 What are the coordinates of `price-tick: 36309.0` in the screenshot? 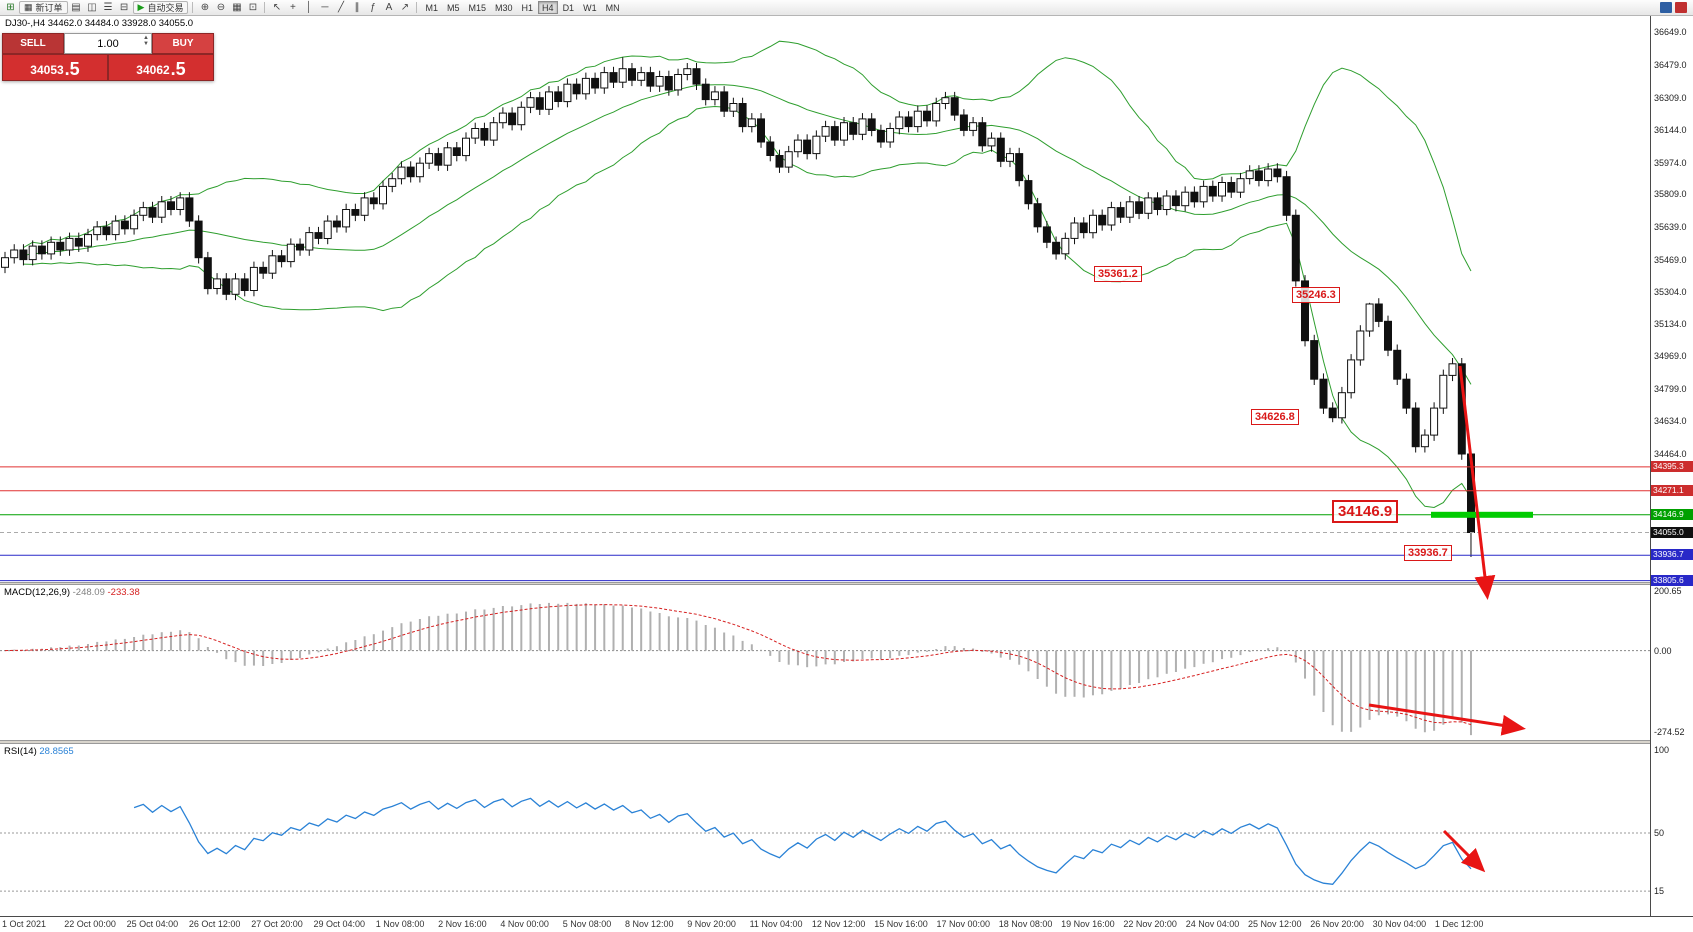 It's located at (1670, 97).